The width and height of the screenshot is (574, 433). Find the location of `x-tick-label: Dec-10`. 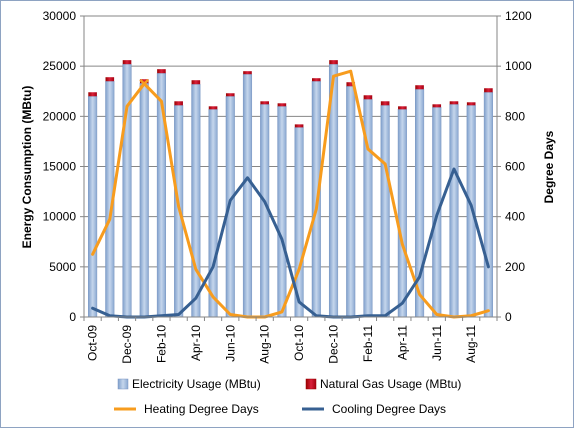

x-tick-label: Dec-10 is located at coordinates (334, 344).